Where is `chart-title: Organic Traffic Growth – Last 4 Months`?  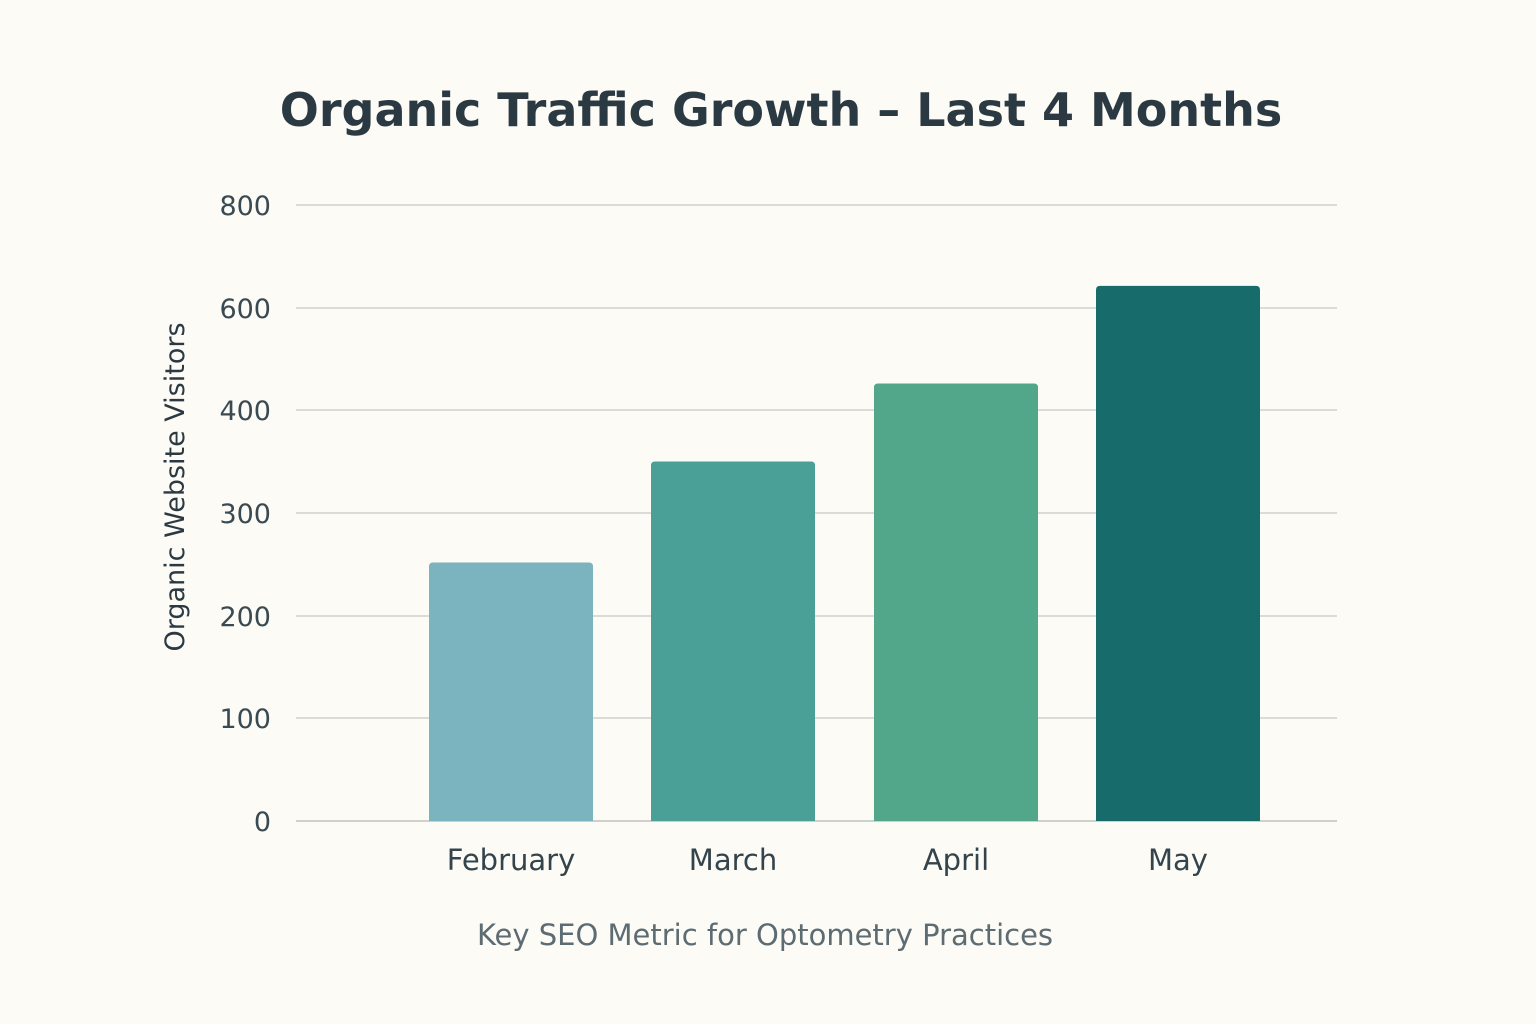
chart-title: Organic Traffic Growth – Last 4 Months is located at coordinates (781, 110).